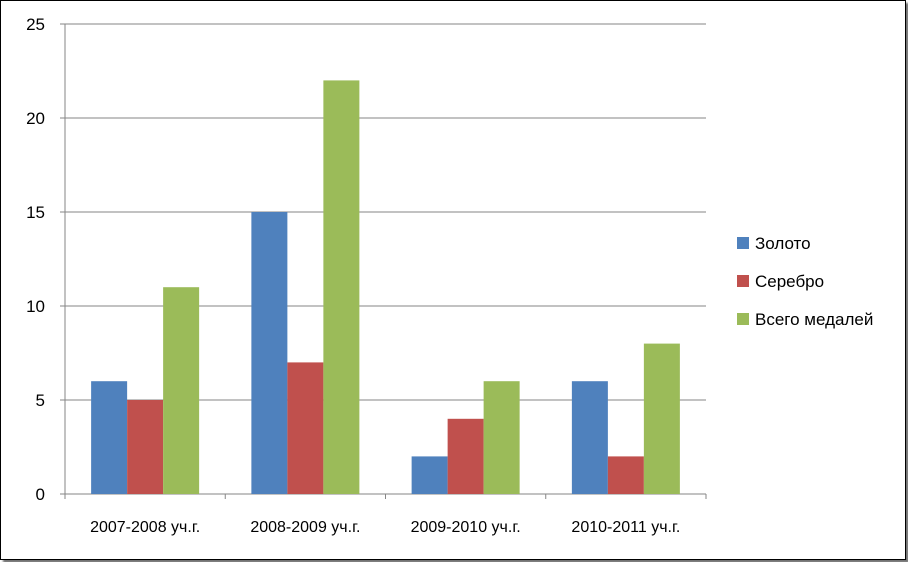 This screenshot has height=562, width=908. I want to click on x-category-label: 2010-2011 уч.г., so click(625, 527).